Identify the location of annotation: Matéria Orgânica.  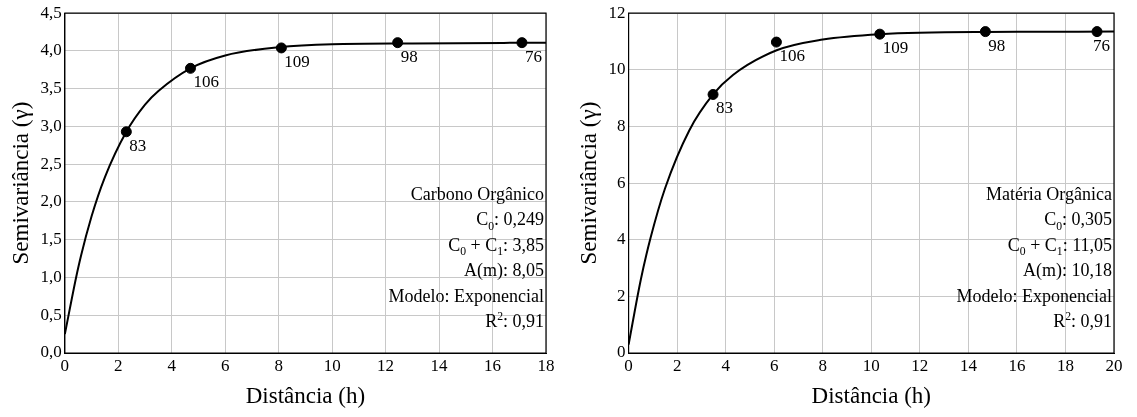
(1049, 193).